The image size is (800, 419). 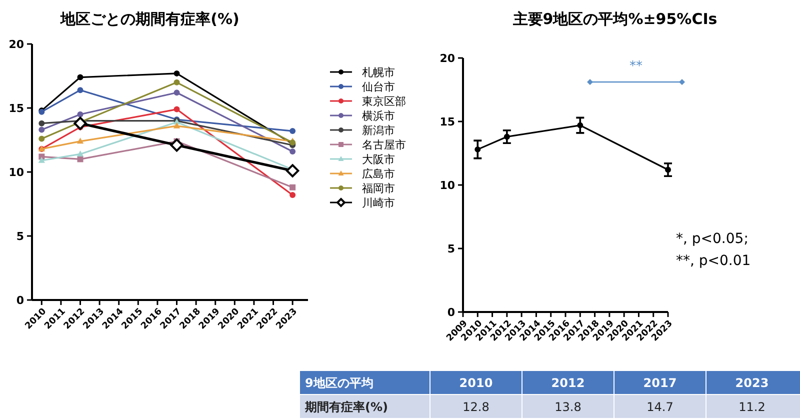 What do you see at coordinates (476, 407) in the screenshot?
I see `data-label: 12.8` at bounding box center [476, 407].